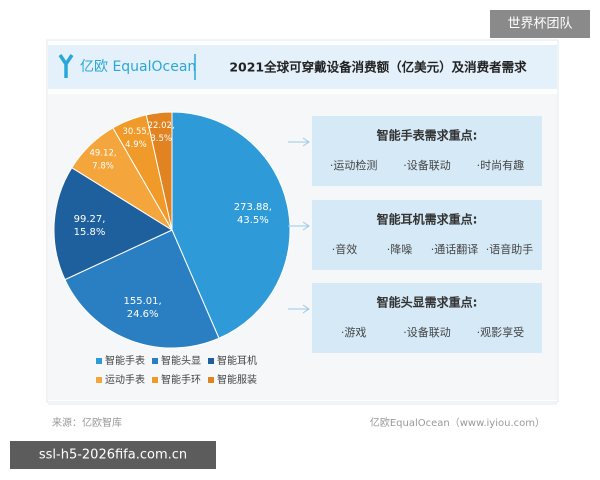  Describe the element at coordinates (427, 302) in the screenshot. I see `box-title: 智能头显需求重点:` at that location.